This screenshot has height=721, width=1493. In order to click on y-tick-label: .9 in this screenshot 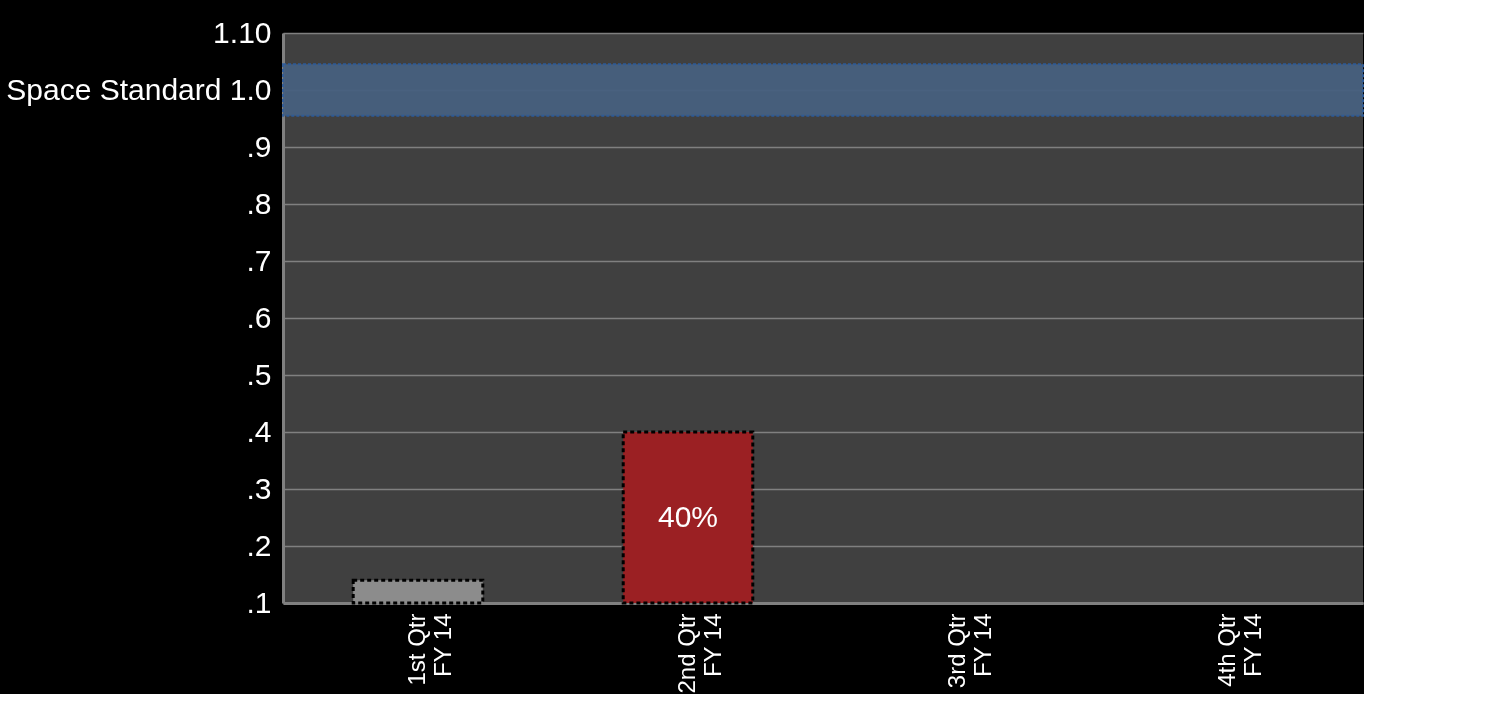, I will do `click(259, 146)`.